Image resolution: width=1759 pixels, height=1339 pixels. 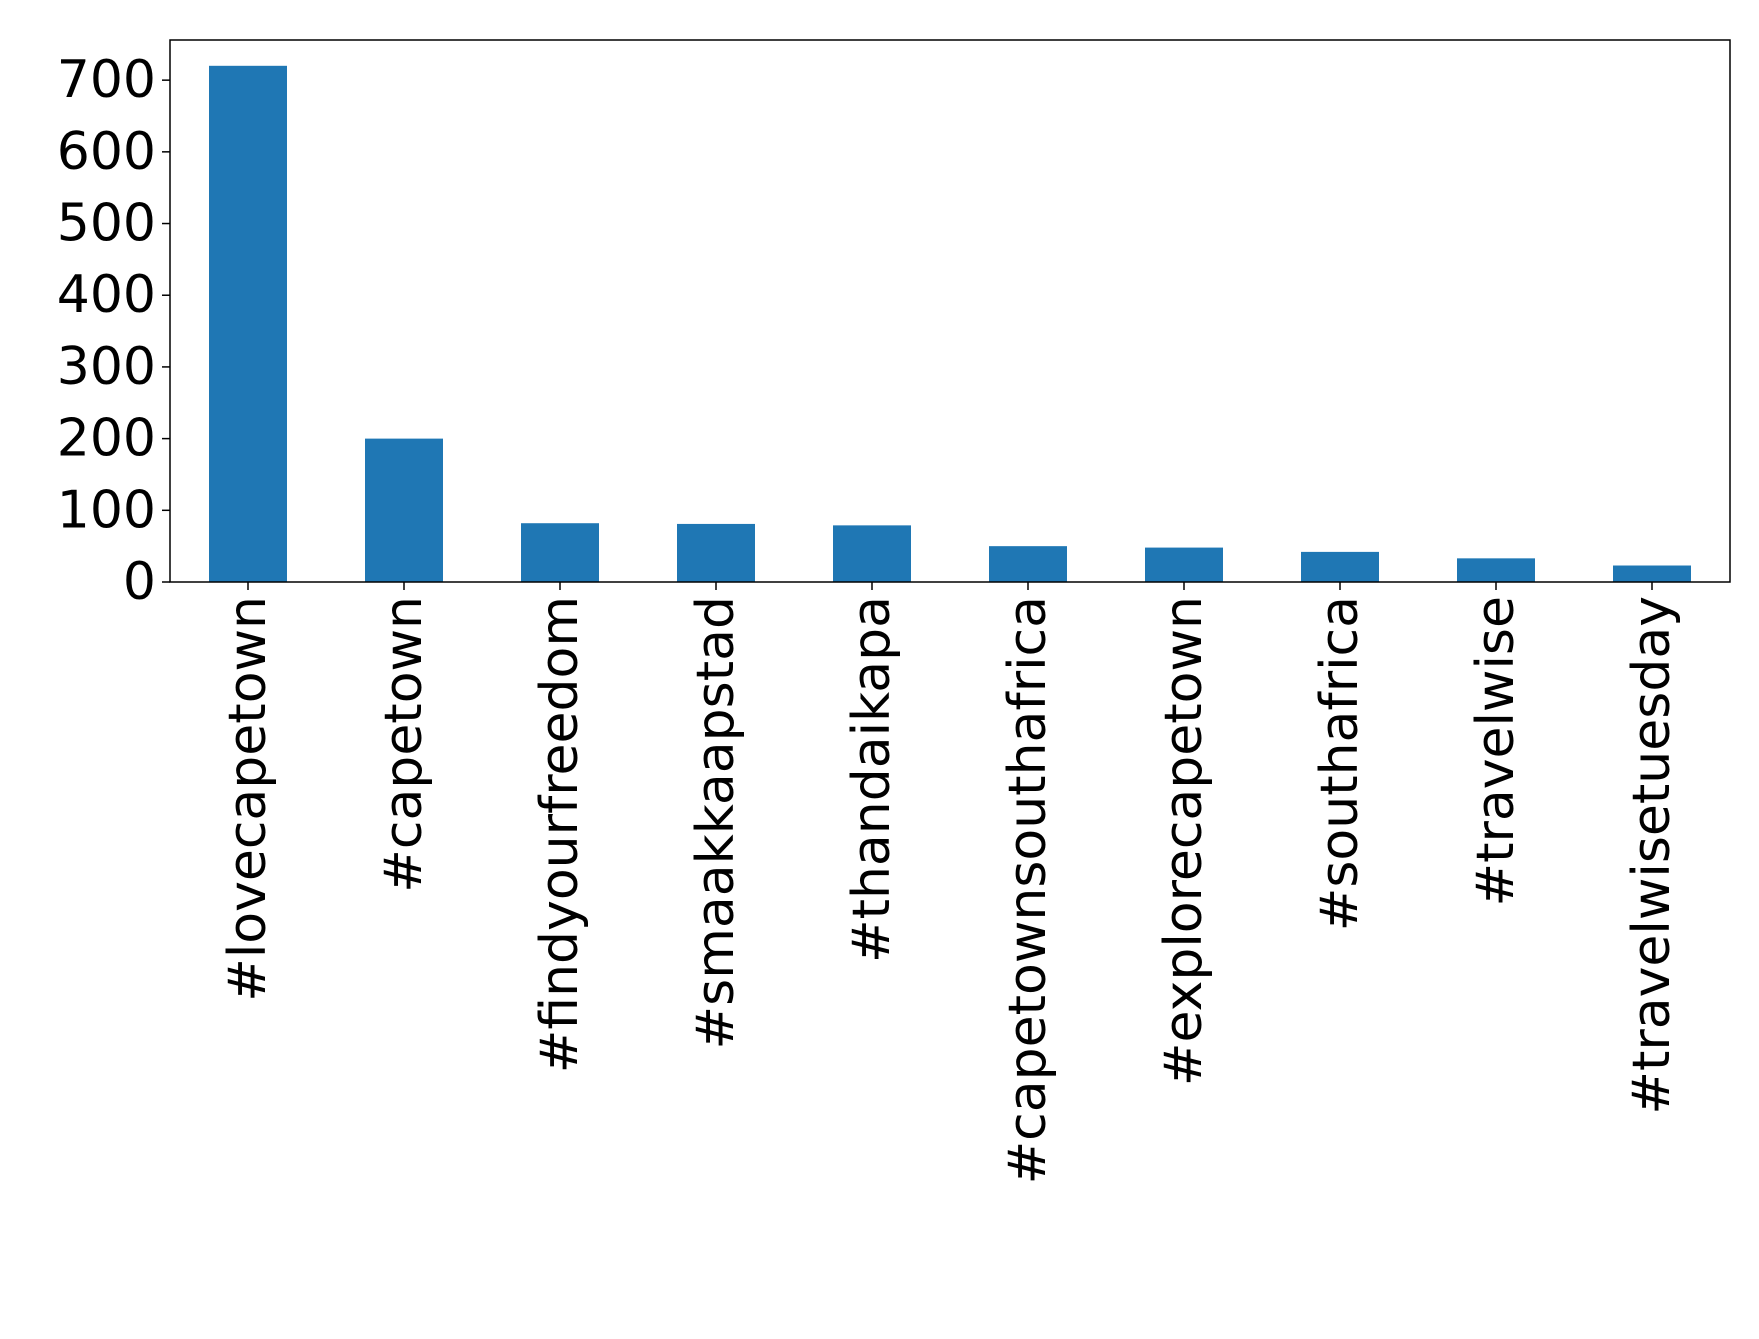 I want to click on bar-capetown, so click(x=404, y=510).